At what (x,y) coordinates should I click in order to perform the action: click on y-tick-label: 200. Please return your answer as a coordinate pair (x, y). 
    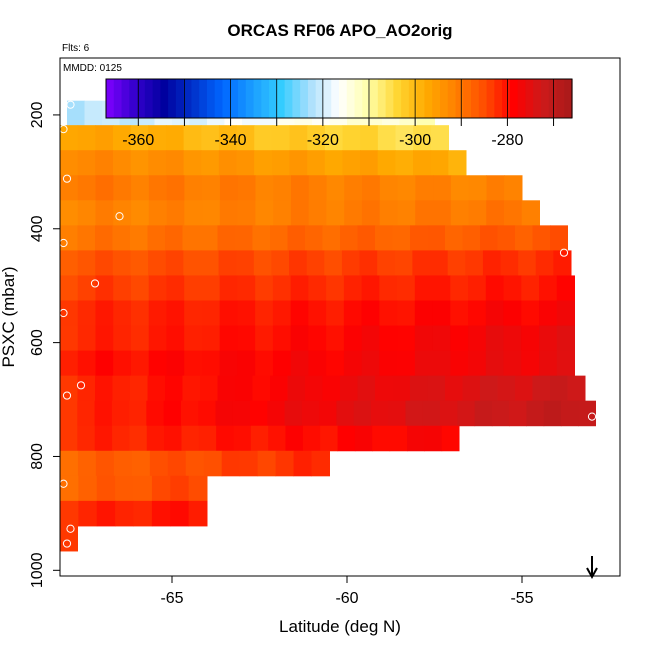
    Looking at the image, I should click on (37, 114).